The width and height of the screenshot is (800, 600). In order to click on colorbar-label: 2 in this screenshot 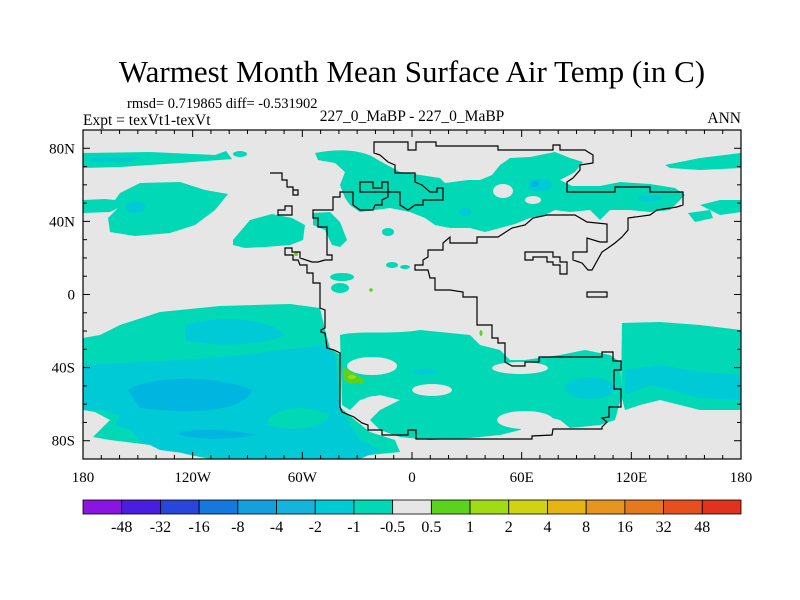, I will do `click(509, 527)`.